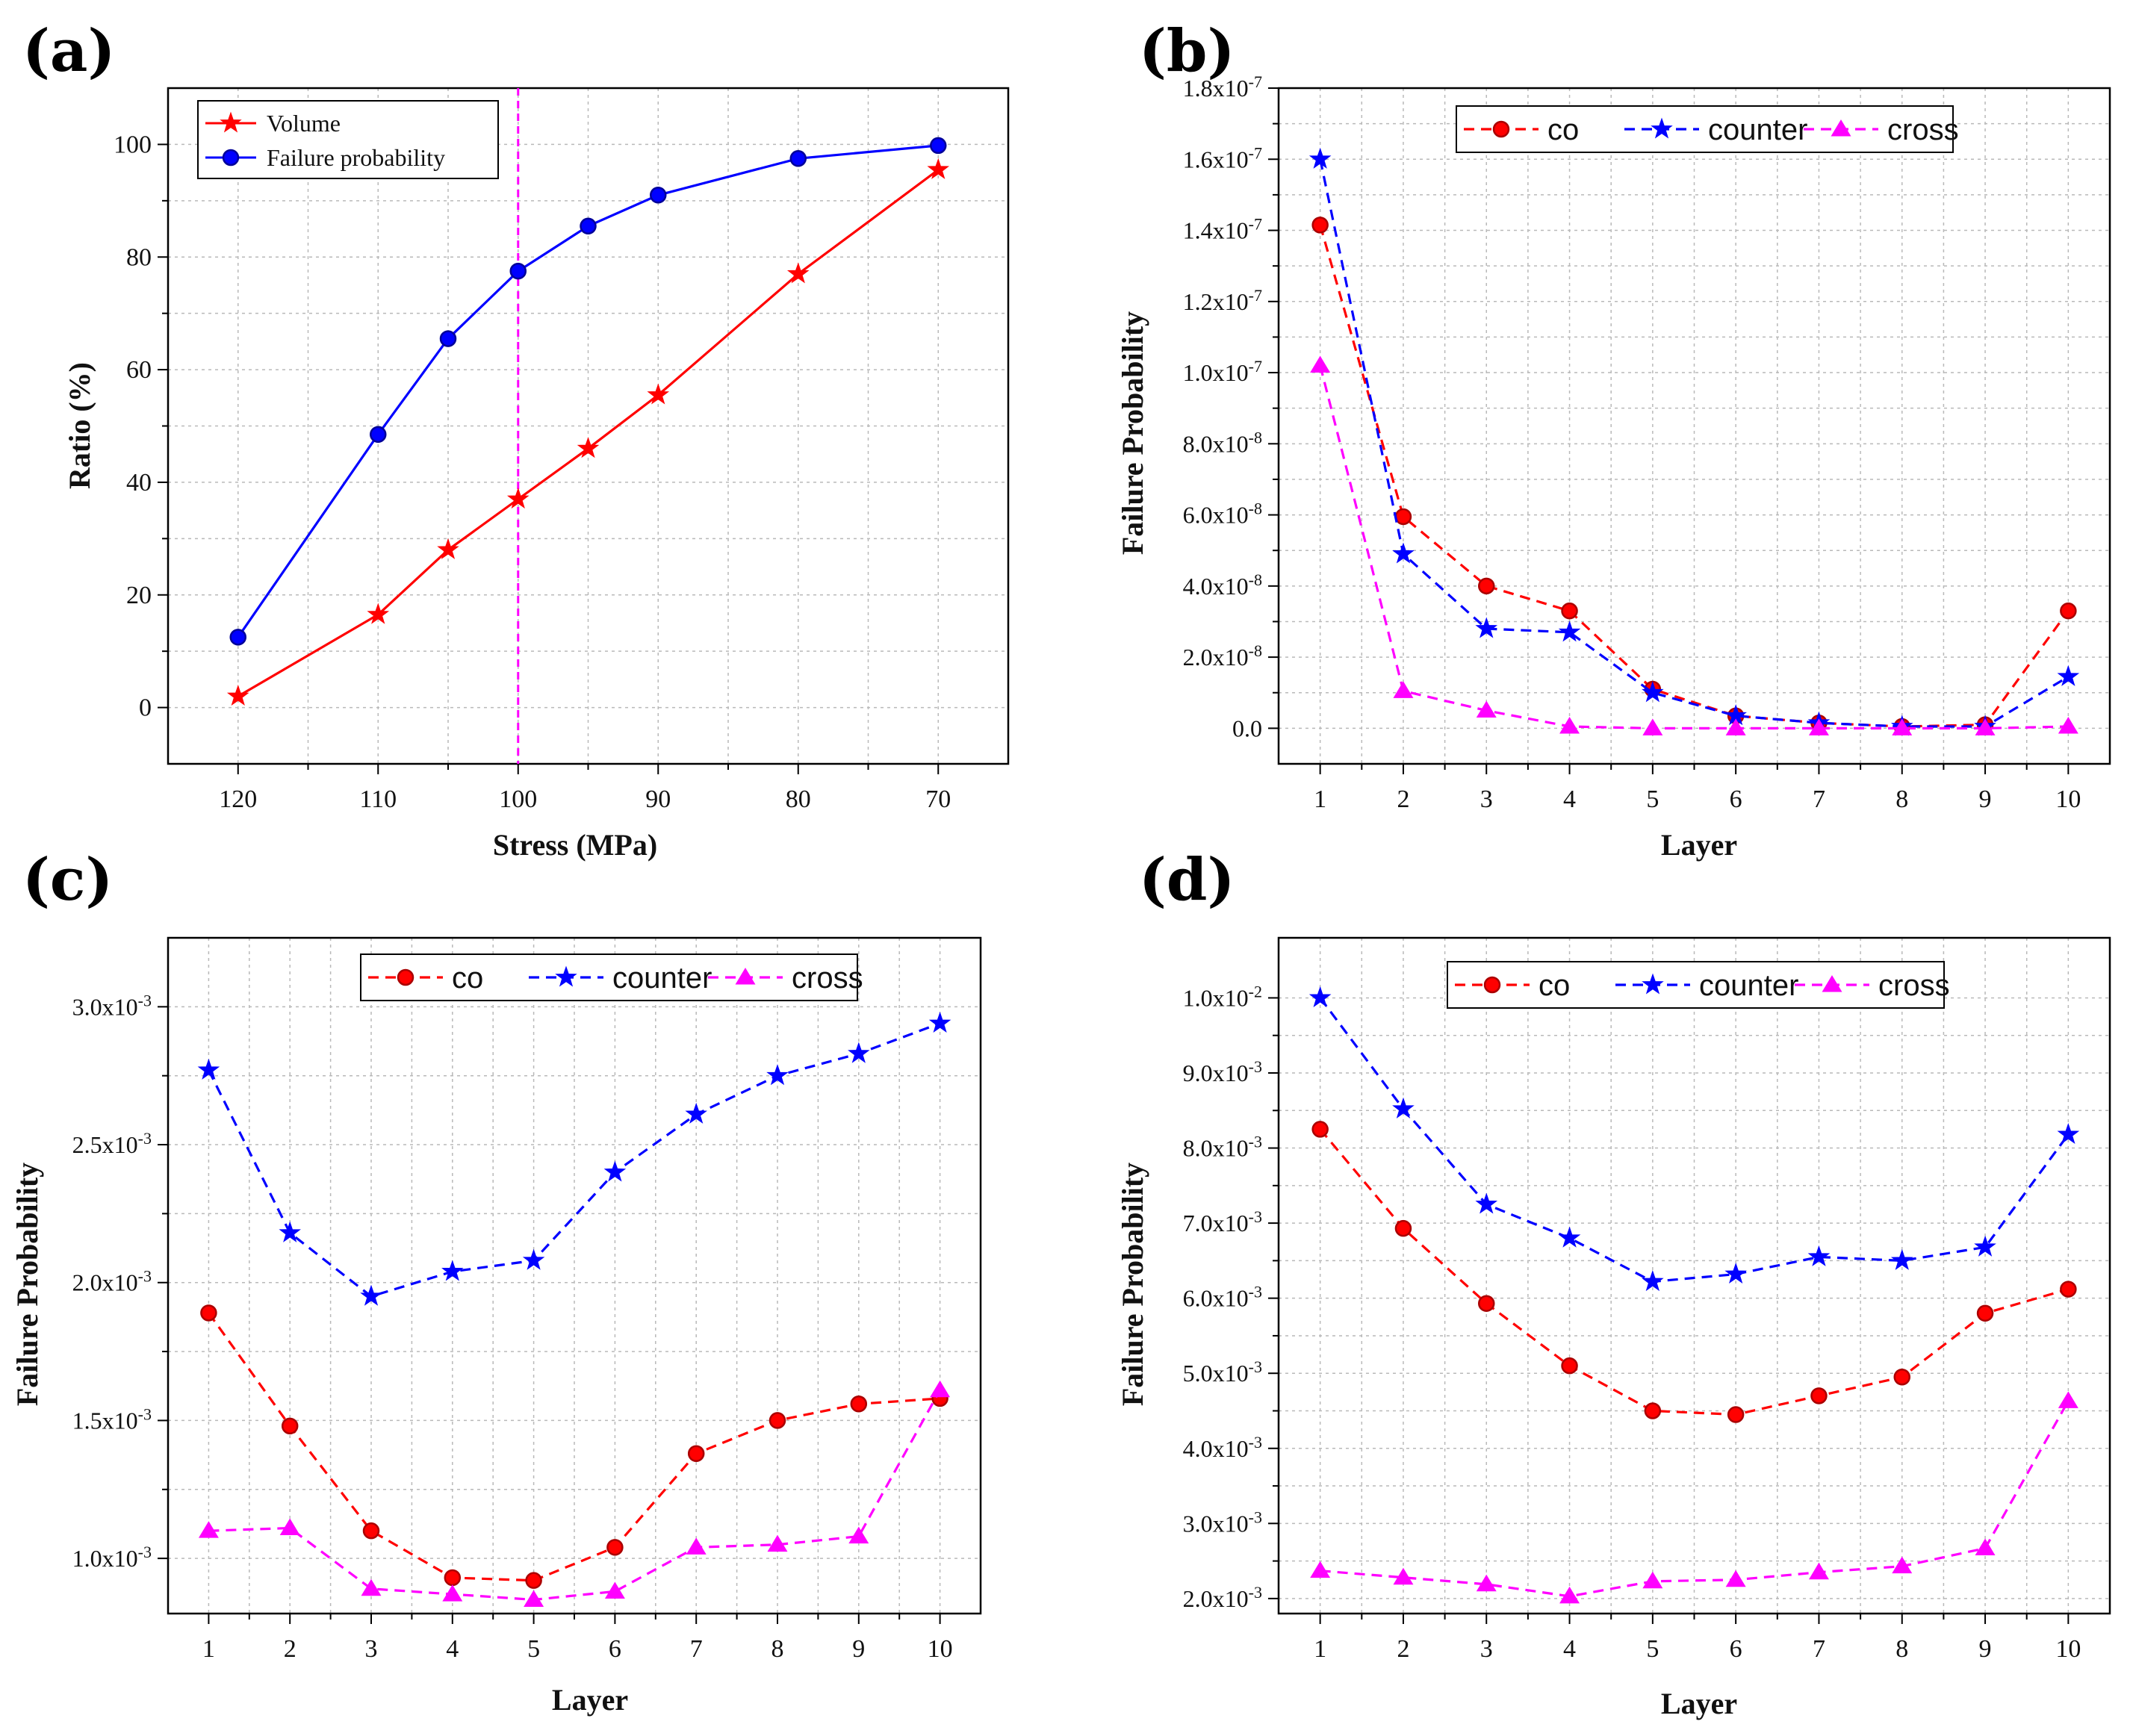 This screenshot has width=2133, height=1736. I want to click on y-tick-label: 1.6x10⁻⁷, so click(1222, 157).